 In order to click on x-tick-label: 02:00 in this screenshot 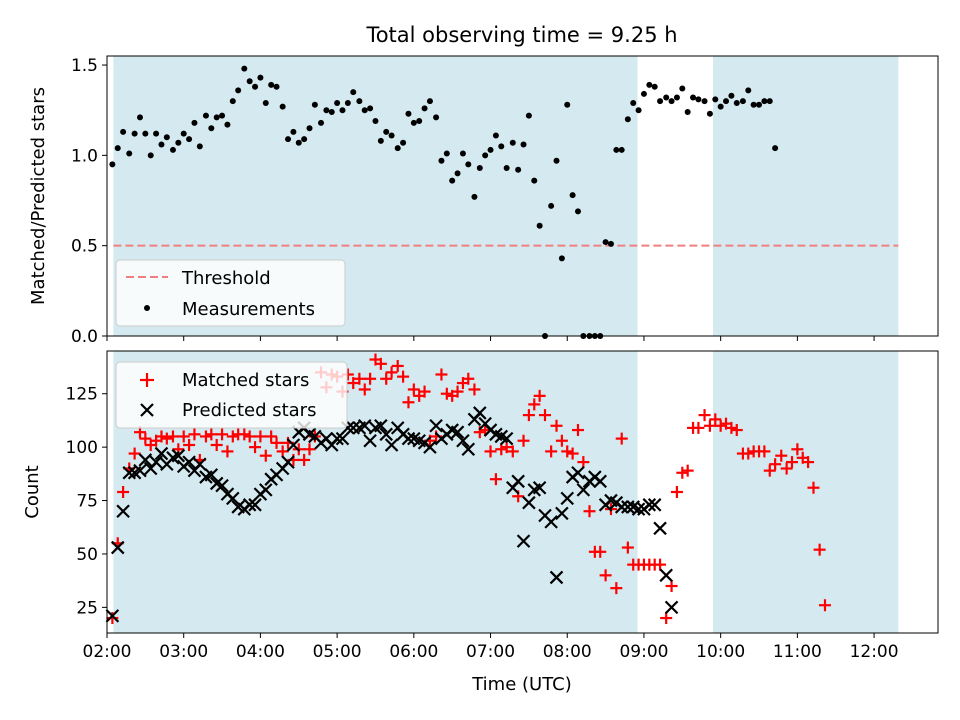, I will do `click(107, 652)`.